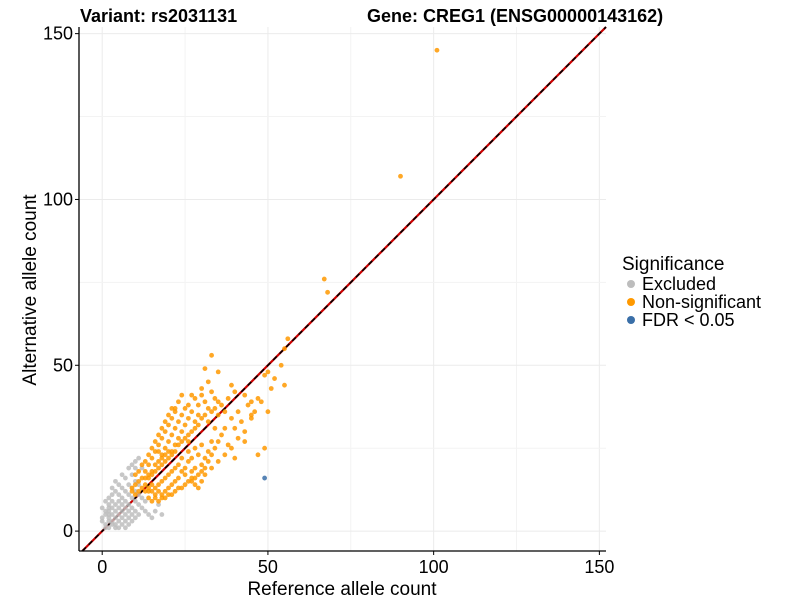 The height and width of the screenshot is (600, 800). What do you see at coordinates (673, 264) in the screenshot?
I see `legend-title: Significance` at bounding box center [673, 264].